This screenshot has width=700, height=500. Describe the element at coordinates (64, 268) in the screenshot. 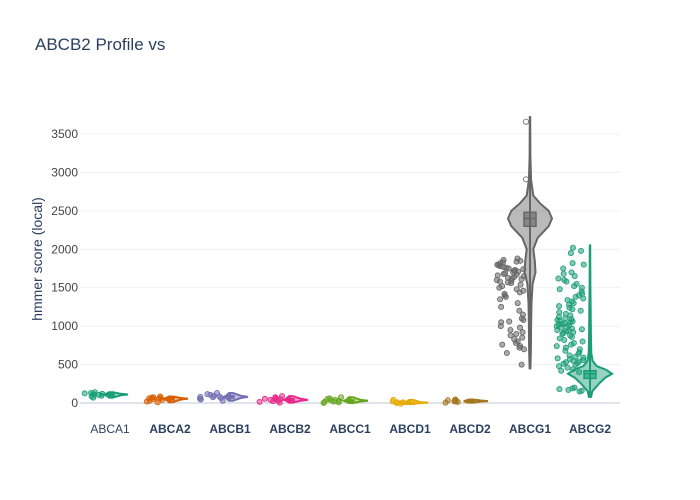

I see `y-axis-ticks: 0 500 1000 1500 2000 2500 3000 3500` at that location.